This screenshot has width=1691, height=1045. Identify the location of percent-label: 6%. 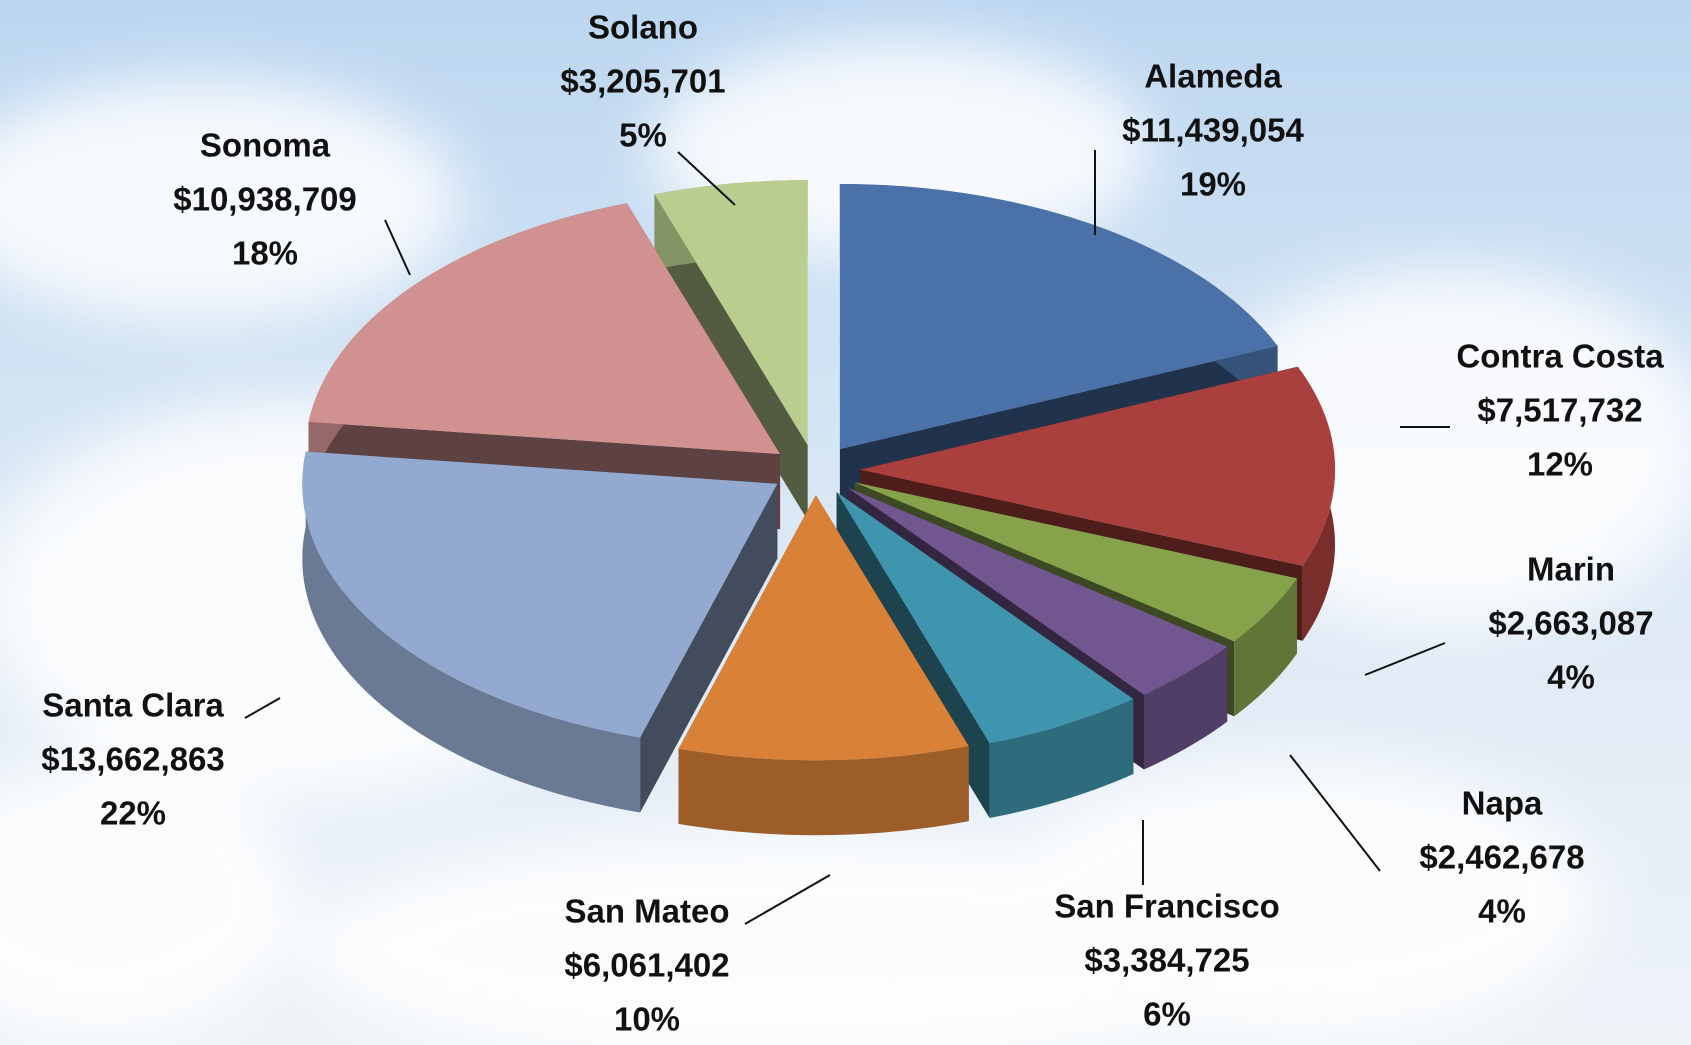
(1167, 1014).